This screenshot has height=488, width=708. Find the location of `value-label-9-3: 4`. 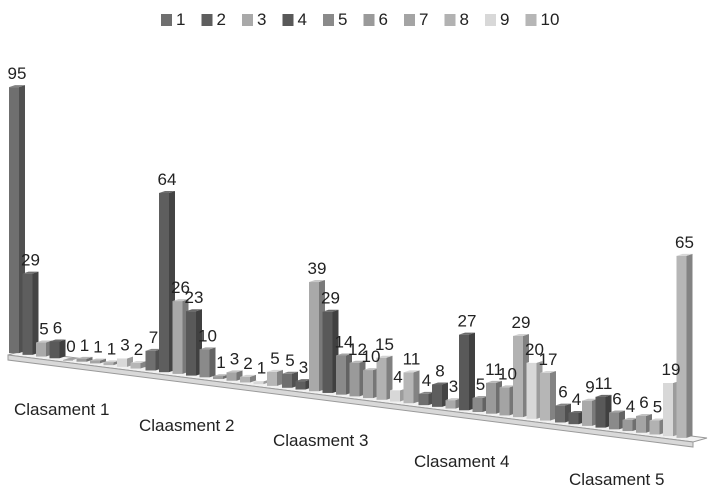

value-label-9-3: 4 is located at coordinates (397, 376).